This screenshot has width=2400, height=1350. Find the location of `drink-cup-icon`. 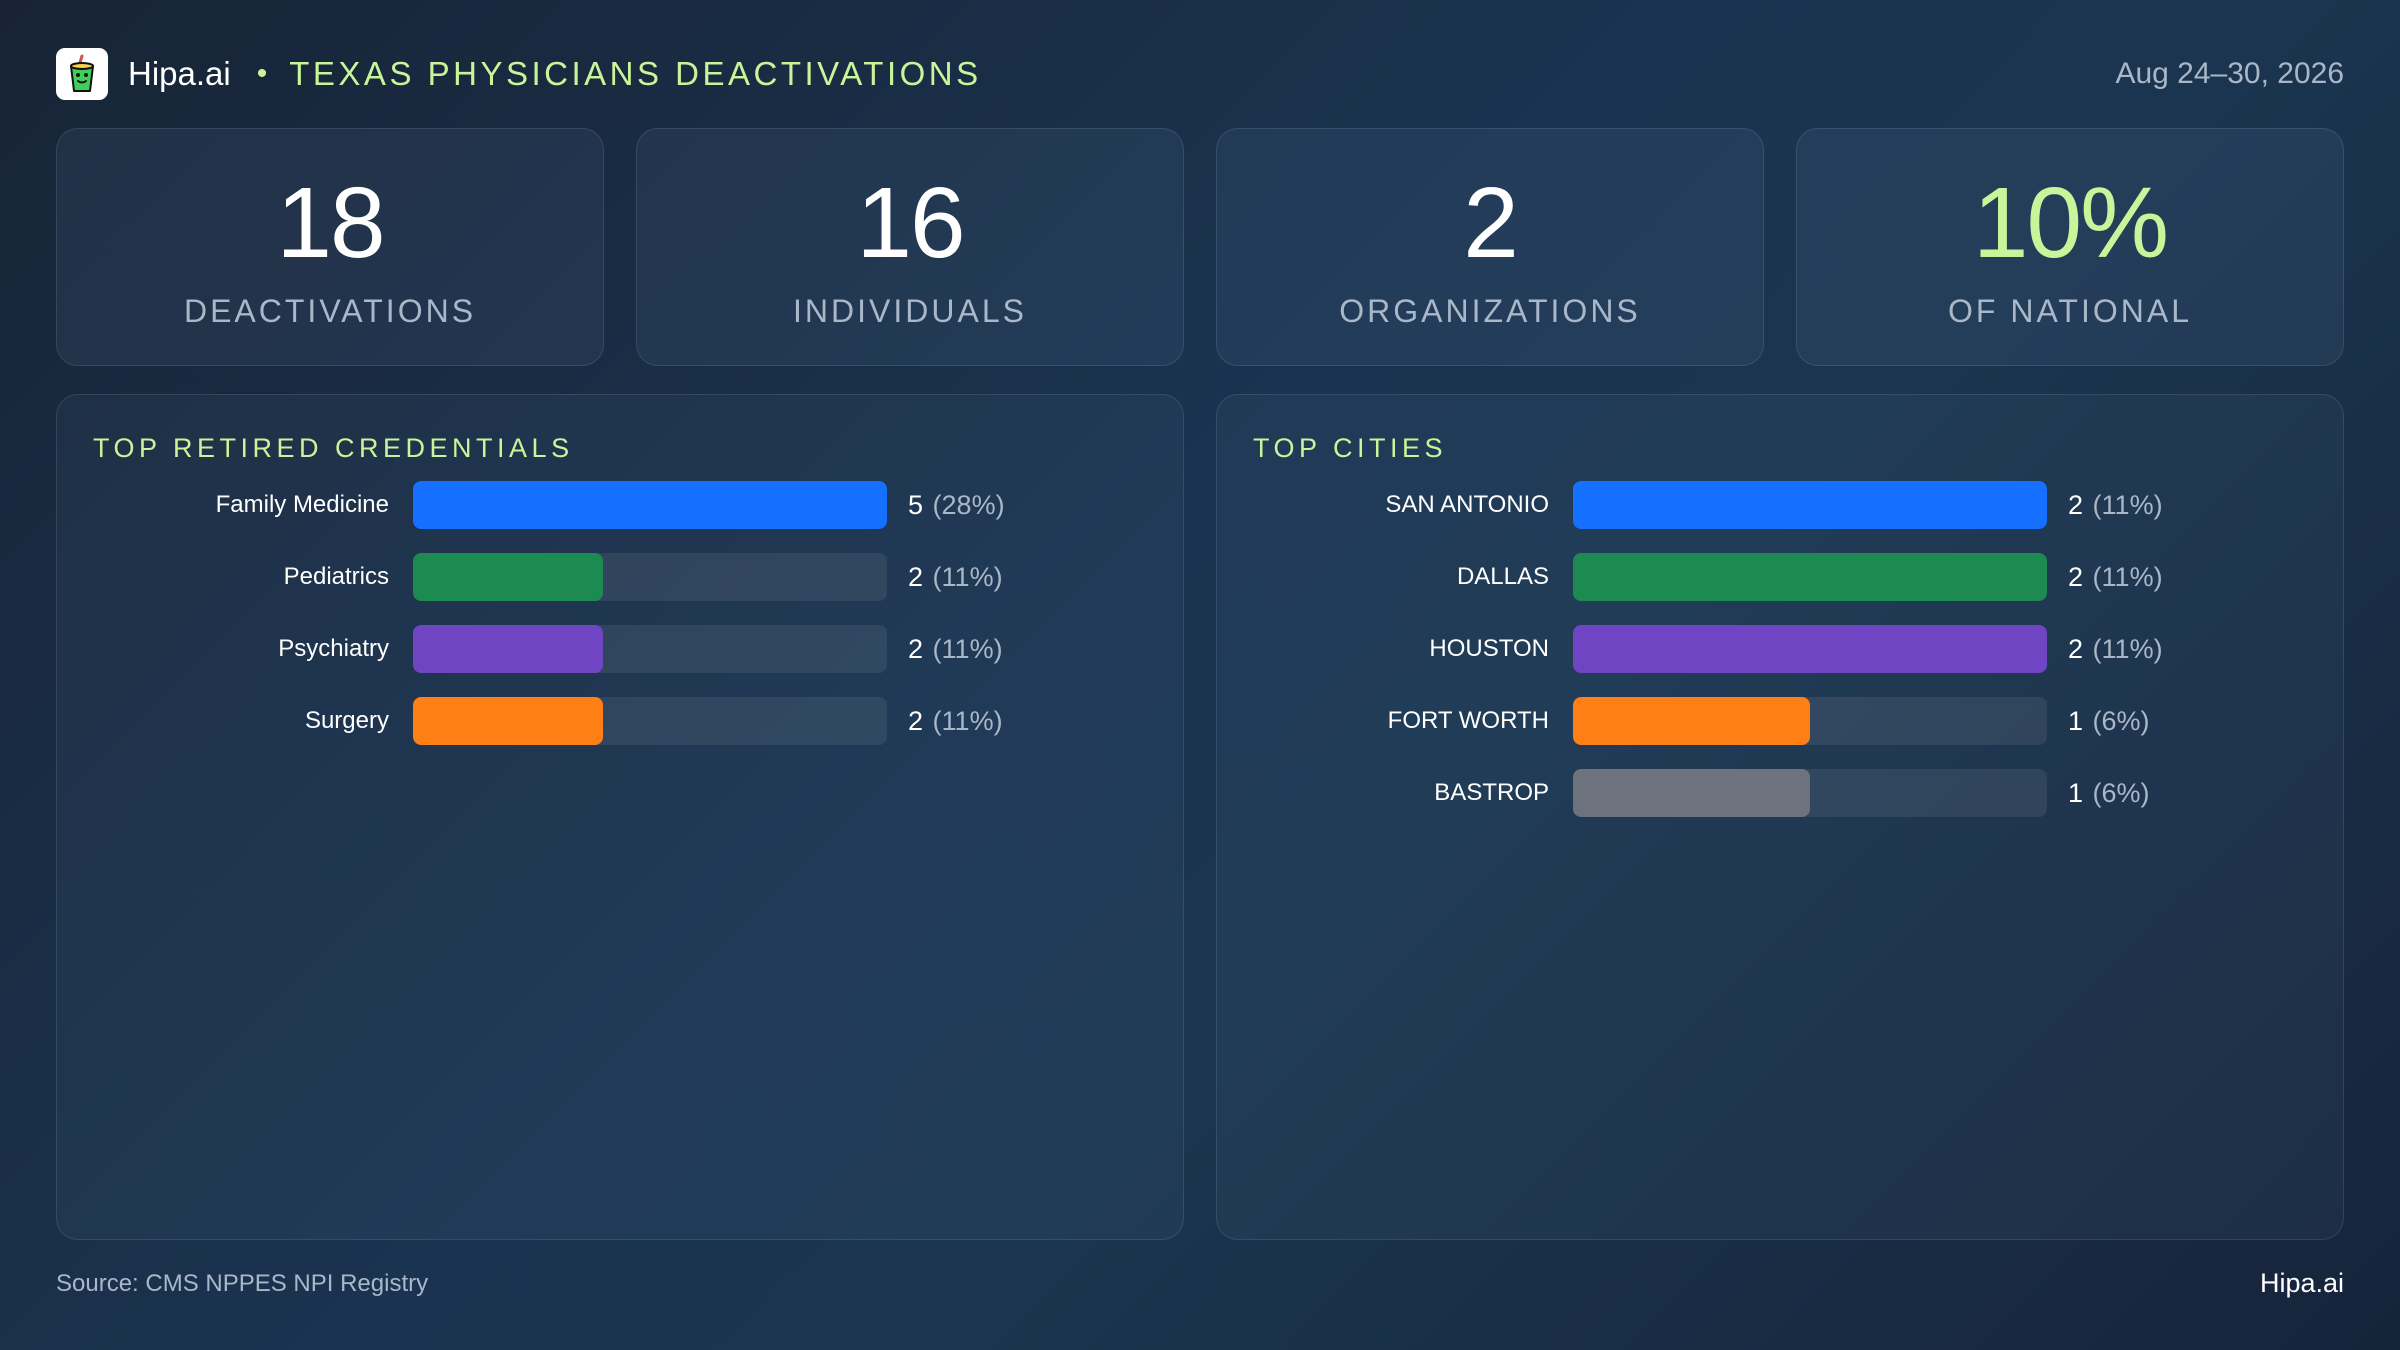

drink-cup-icon is located at coordinates (82, 73).